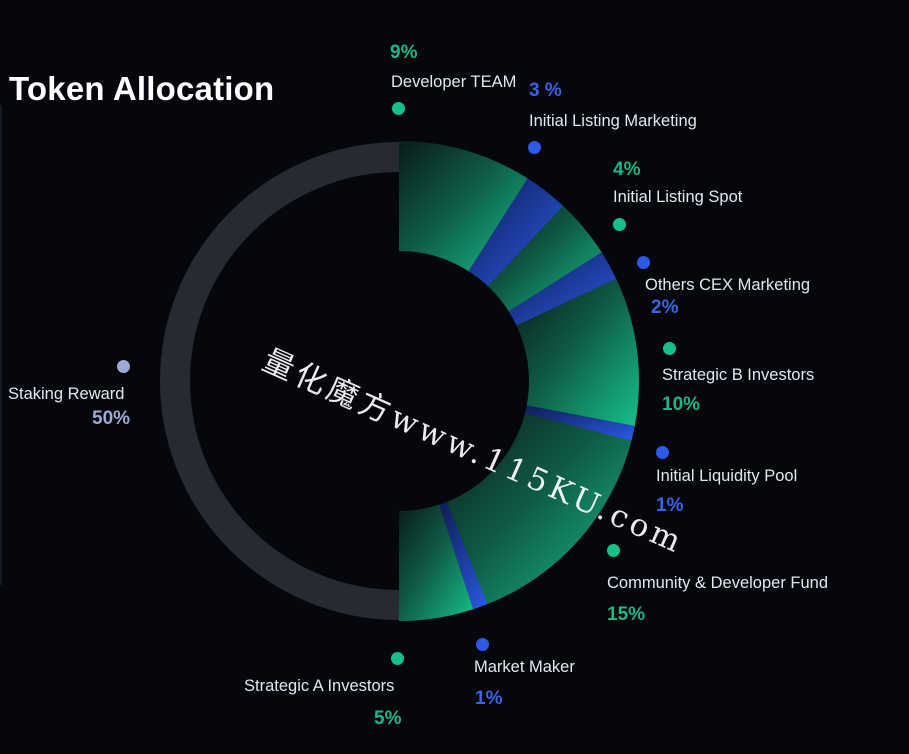  I want to click on label-wrap-staking-reward: Staking Reward, so click(66, 394).